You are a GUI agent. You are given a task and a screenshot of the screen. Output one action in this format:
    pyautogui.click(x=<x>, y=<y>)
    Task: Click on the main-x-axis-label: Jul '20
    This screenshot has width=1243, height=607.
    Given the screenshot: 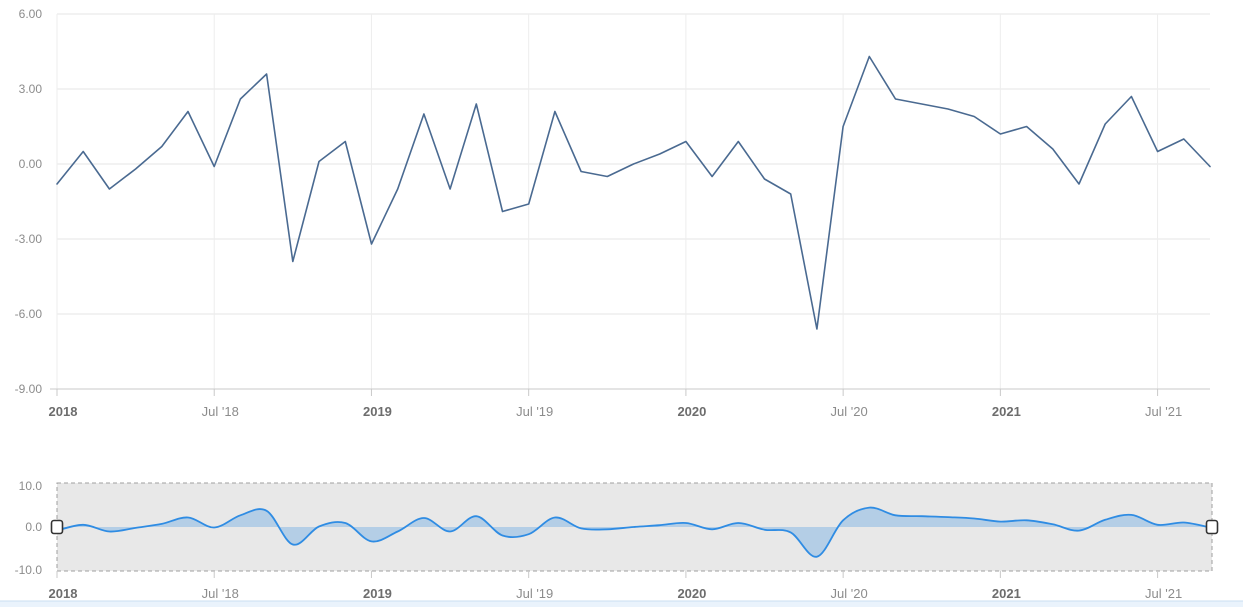 What is the action you would take?
    pyautogui.click(x=849, y=411)
    